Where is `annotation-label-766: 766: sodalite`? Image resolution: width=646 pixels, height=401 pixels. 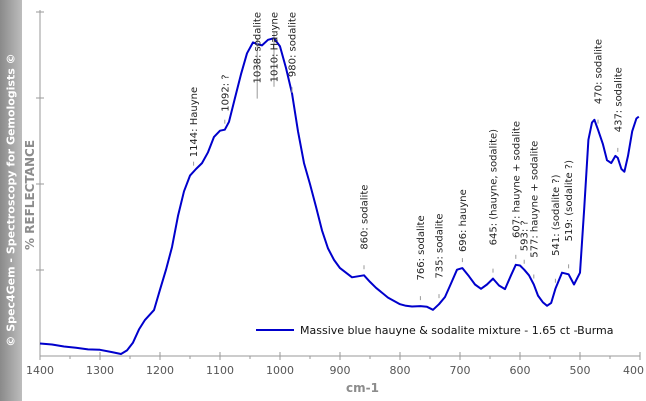 annotation-label-766: 766: sodalite is located at coordinates (421, 247).